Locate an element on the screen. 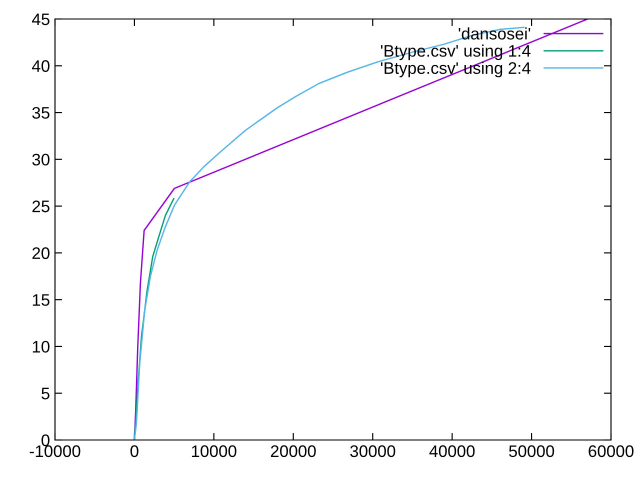 This screenshot has width=640, height=480. x-tick-label: 30000 is located at coordinates (373, 451).